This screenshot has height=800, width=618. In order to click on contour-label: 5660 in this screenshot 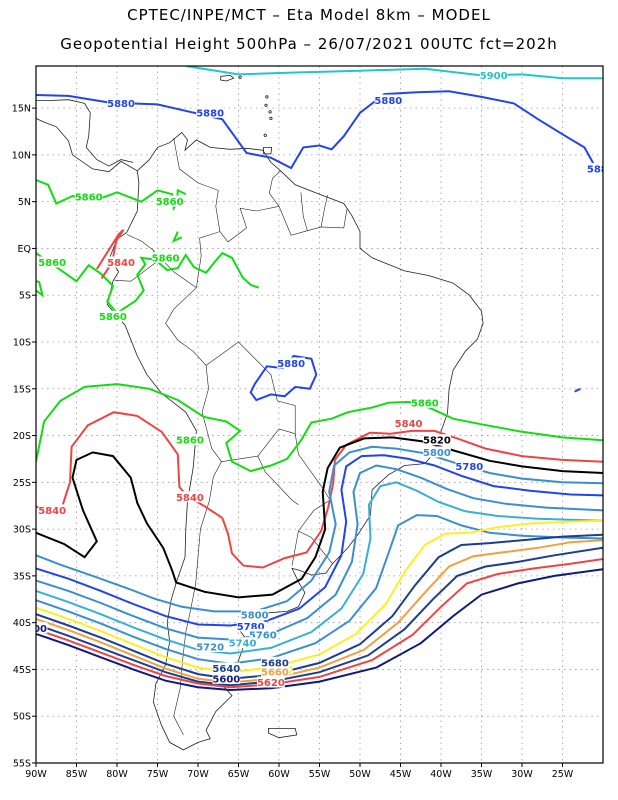, I will do `click(275, 673)`.